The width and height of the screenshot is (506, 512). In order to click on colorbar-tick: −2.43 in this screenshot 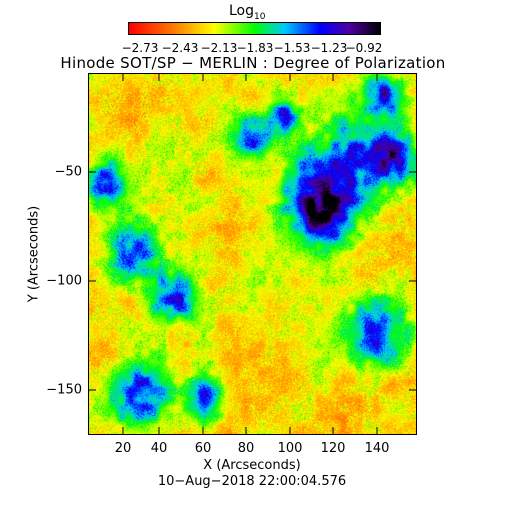, I will do `click(180, 48)`.